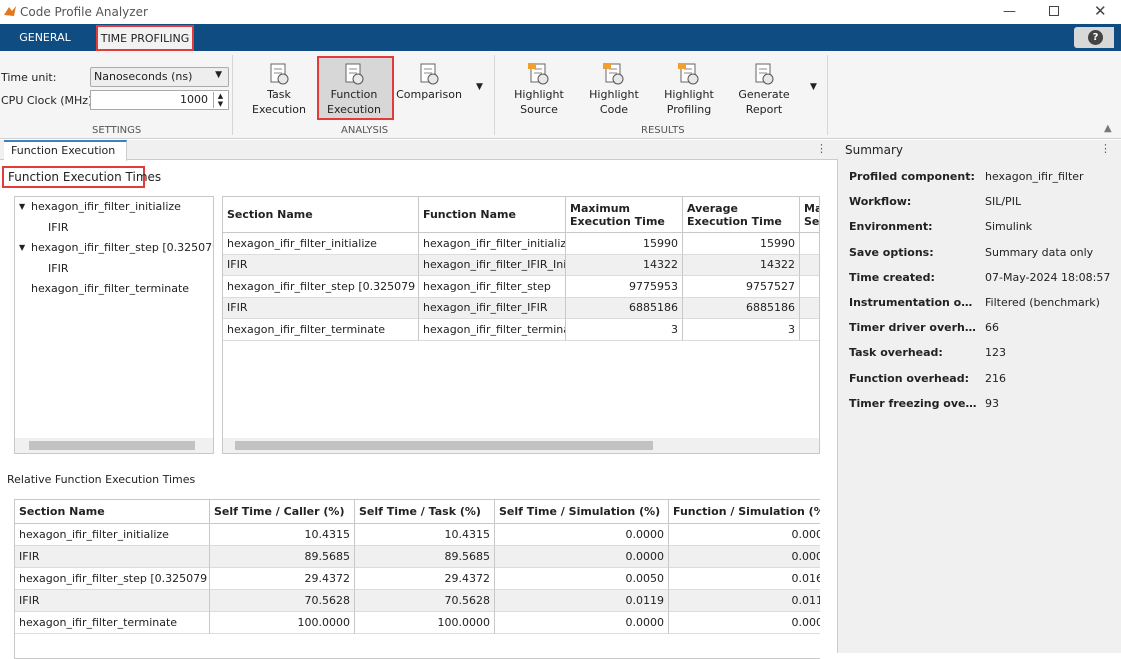 The width and height of the screenshot is (1121, 659). What do you see at coordinates (874, 150) in the screenshot?
I see `summary-title: Summary` at bounding box center [874, 150].